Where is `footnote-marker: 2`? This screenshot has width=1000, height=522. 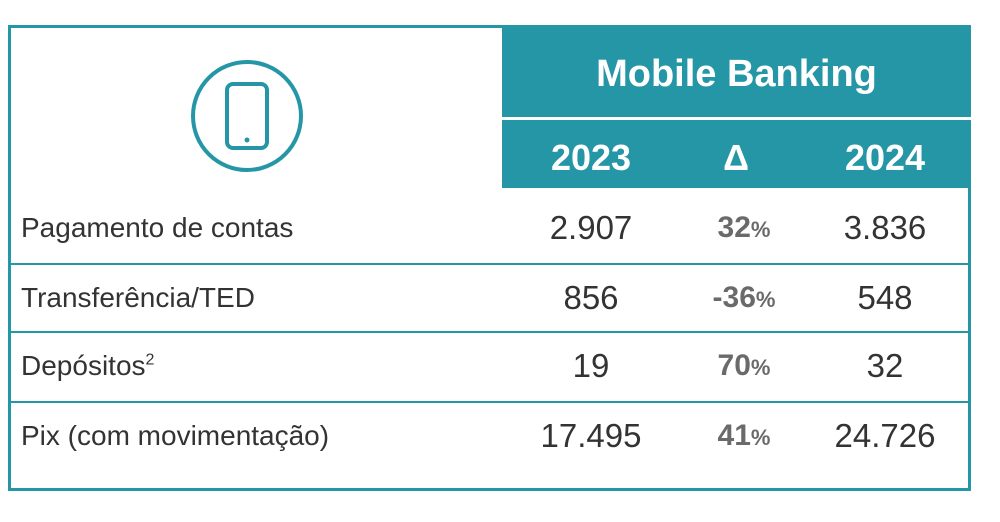
footnote-marker: 2 is located at coordinates (150, 360).